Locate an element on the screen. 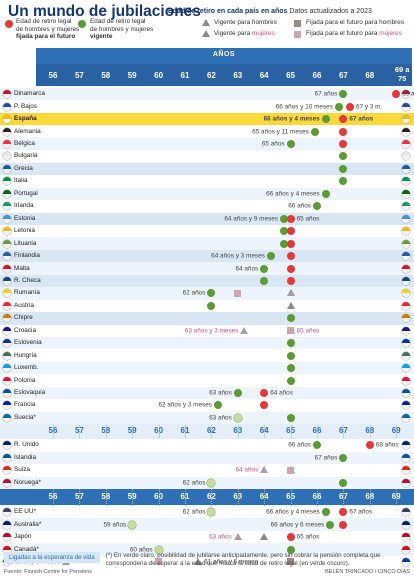 This screenshot has width=414, height=578. data-label: 64 años y 3 meses is located at coordinates (238, 256).